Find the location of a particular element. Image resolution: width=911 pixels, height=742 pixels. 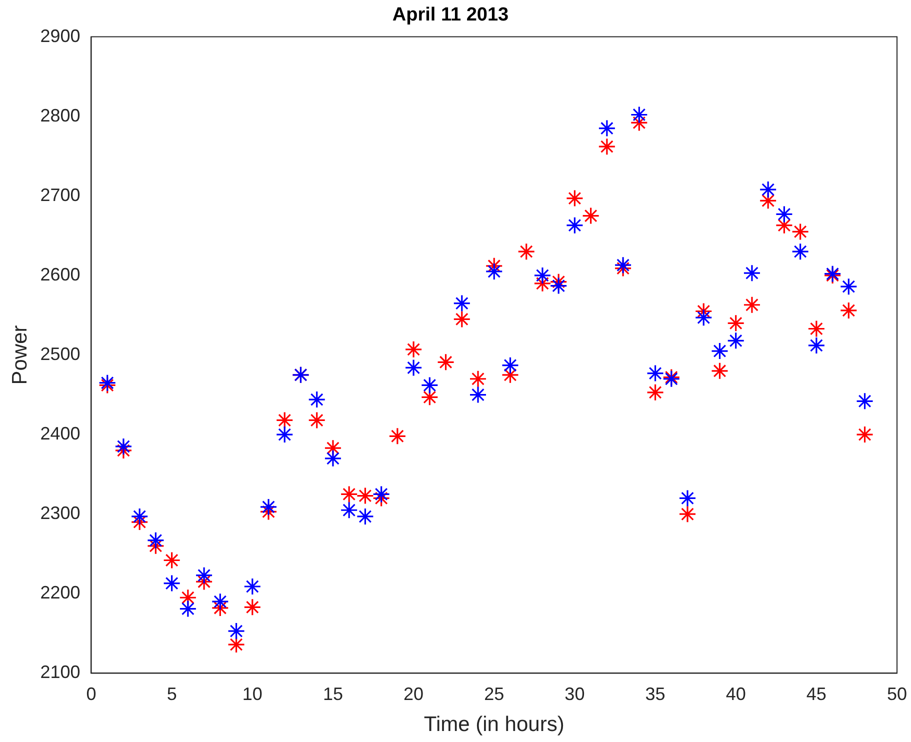

y-tick-label: 2300 is located at coordinates (60, 513).